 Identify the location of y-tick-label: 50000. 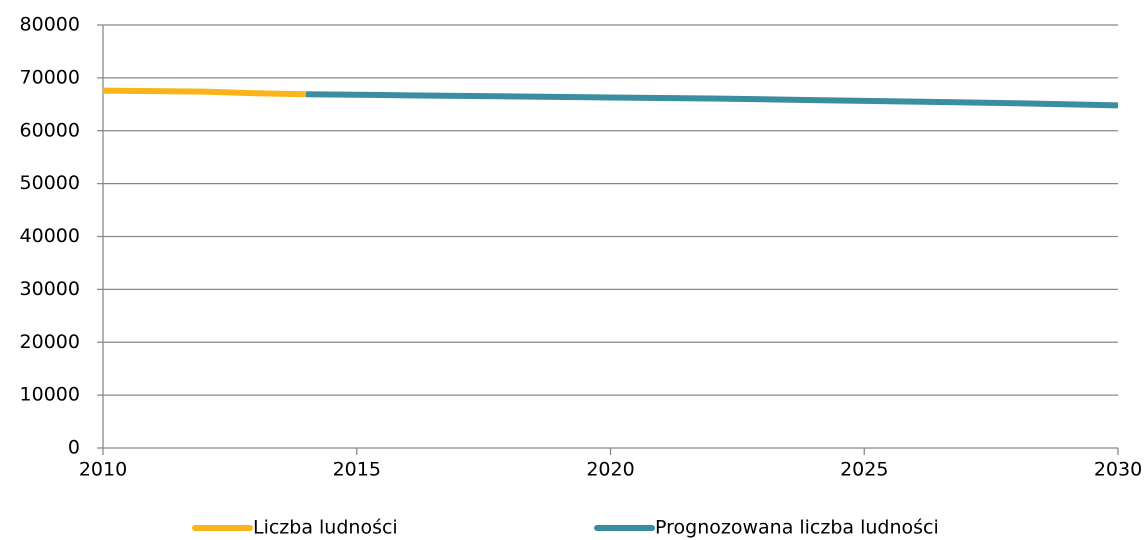
(50, 183).